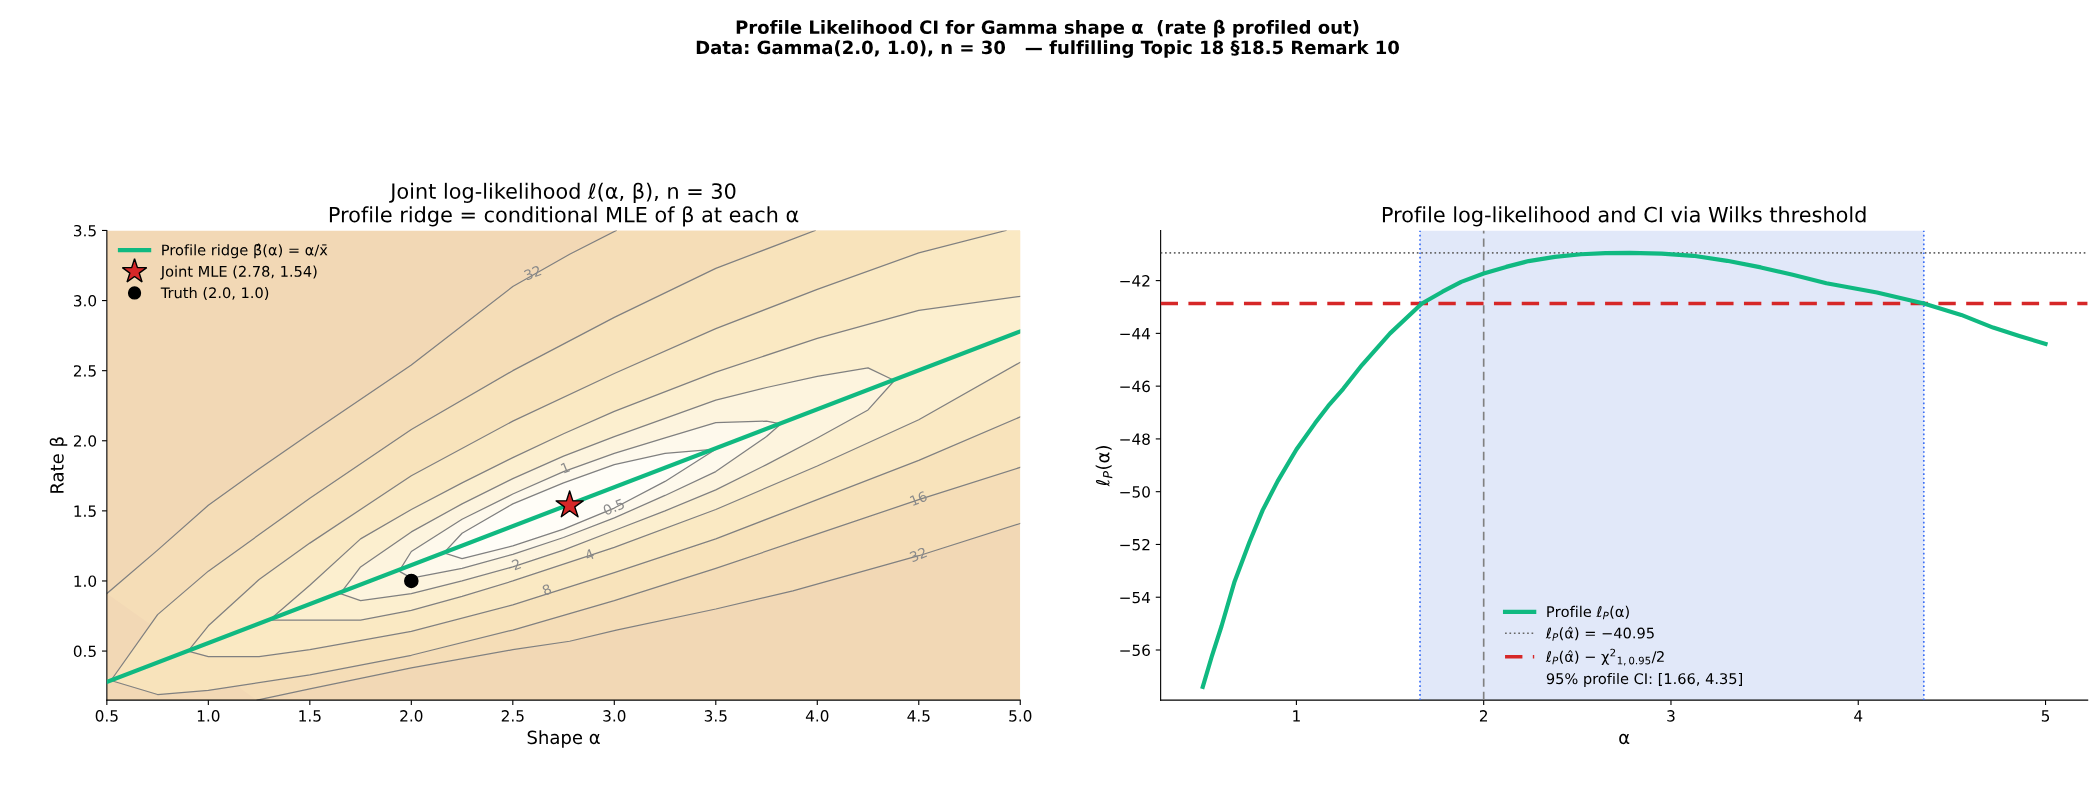  Describe the element at coordinates (1296, 716) in the screenshot. I see `x-tick-label: 1` at that location.